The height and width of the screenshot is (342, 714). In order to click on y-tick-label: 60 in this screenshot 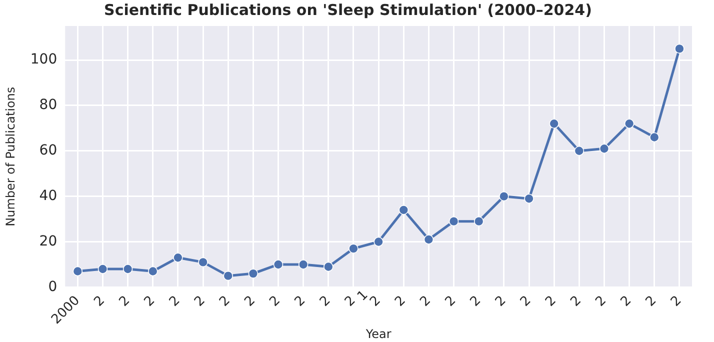, I will do `click(48, 150)`.